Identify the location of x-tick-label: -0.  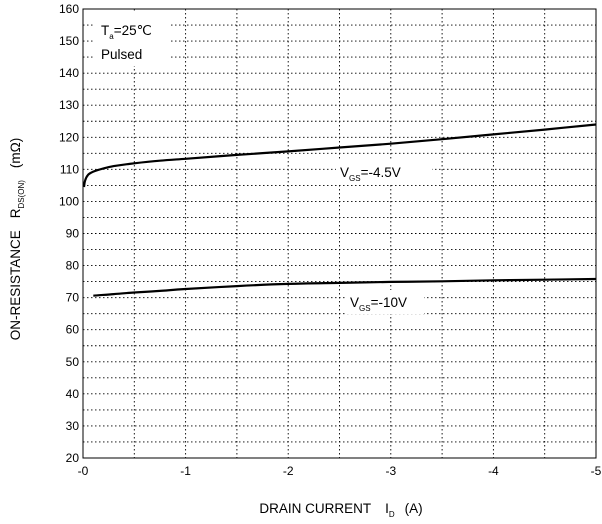
(83, 471).